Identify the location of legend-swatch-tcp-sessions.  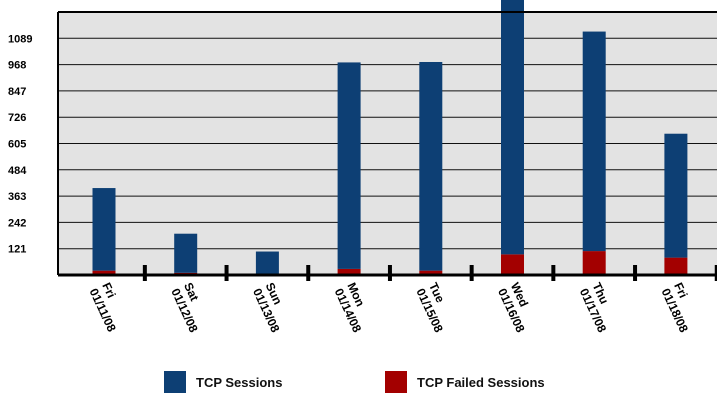
(175, 382).